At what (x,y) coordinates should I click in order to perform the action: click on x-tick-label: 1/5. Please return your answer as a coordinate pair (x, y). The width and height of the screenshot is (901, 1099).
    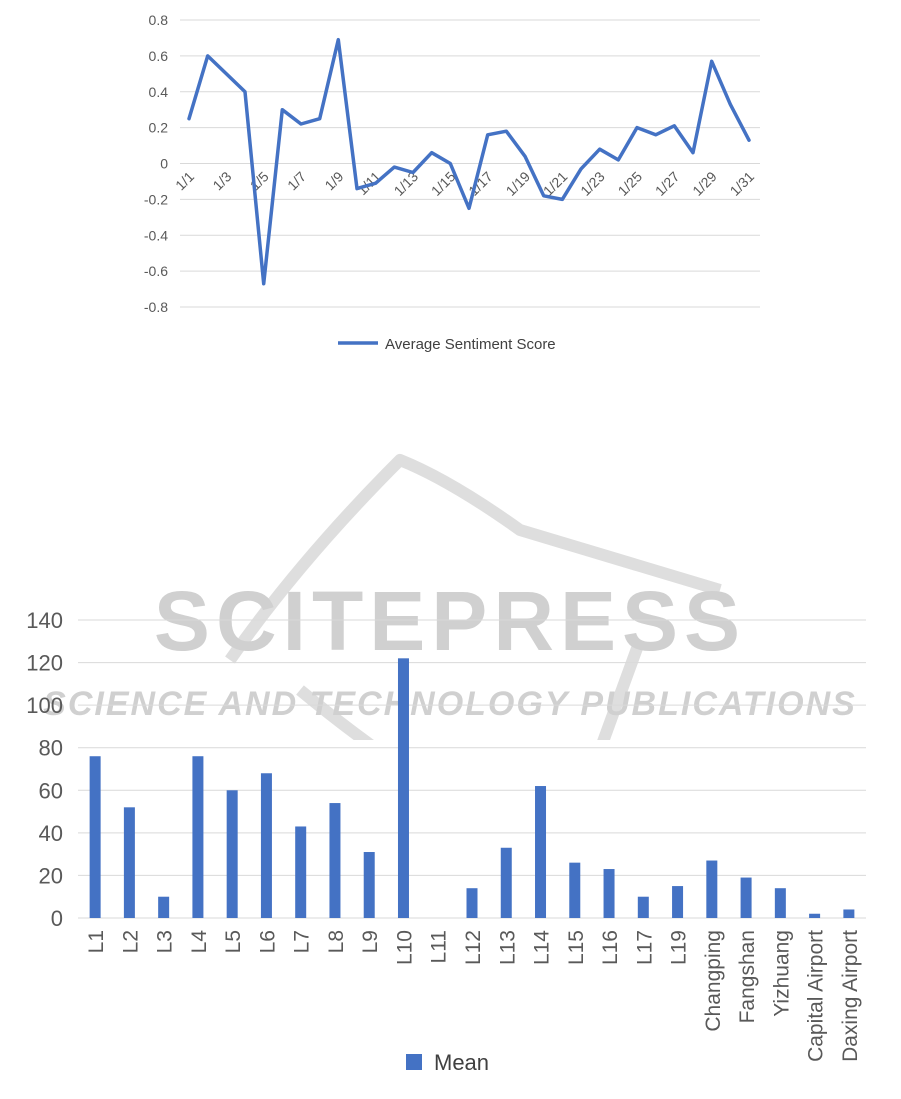
    Looking at the image, I should click on (259, 180).